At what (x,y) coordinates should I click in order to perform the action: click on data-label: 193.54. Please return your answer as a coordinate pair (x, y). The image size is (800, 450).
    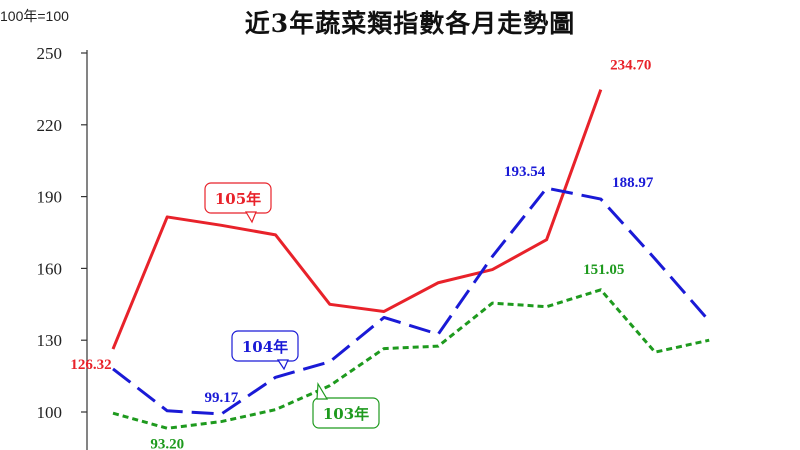
    Looking at the image, I should click on (525, 172).